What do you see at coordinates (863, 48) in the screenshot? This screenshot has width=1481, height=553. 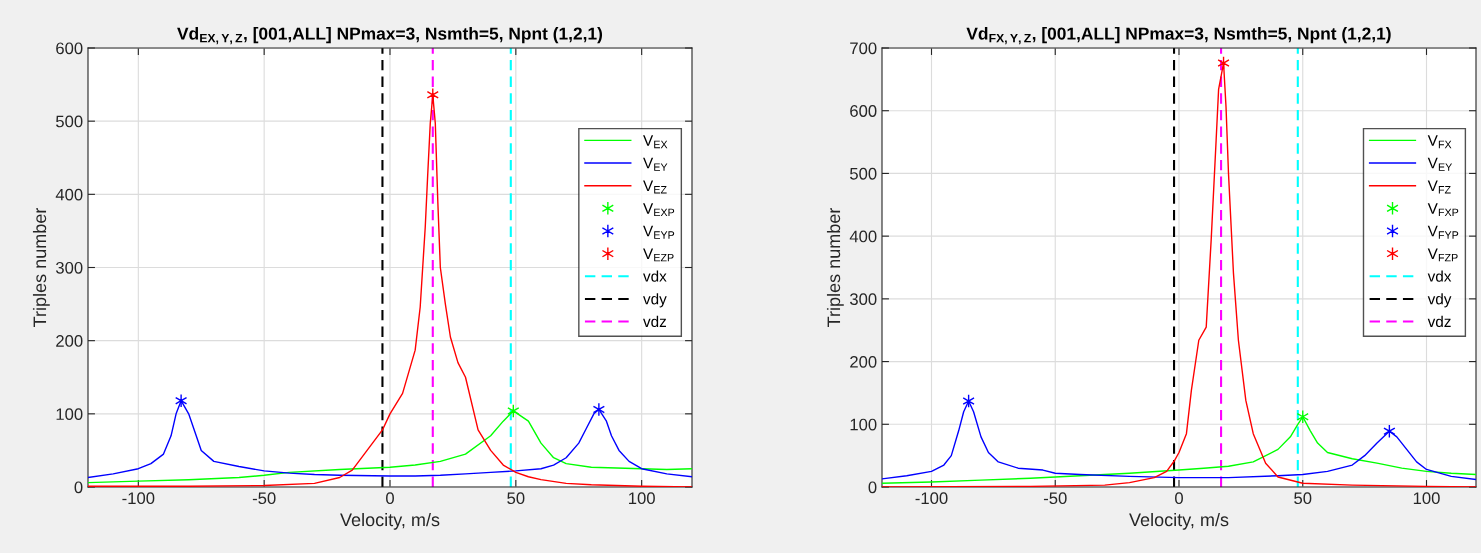 I see `y-tick-label: 700` at bounding box center [863, 48].